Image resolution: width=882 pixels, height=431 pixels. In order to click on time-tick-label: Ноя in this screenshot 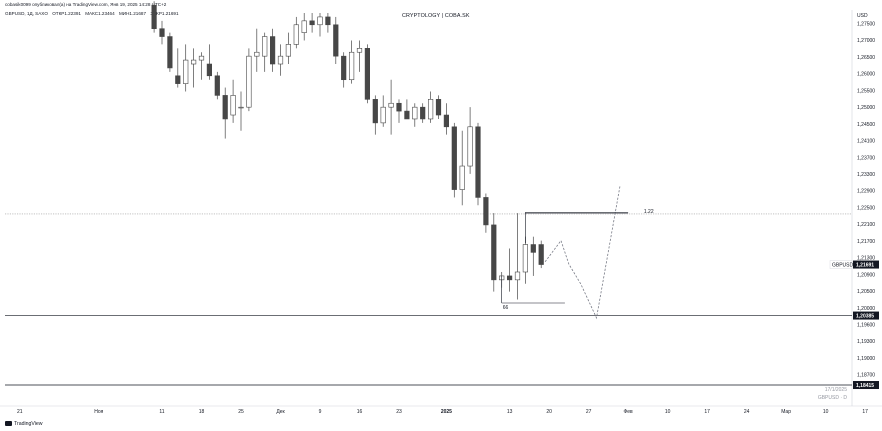, I will do `click(98, 412)`.